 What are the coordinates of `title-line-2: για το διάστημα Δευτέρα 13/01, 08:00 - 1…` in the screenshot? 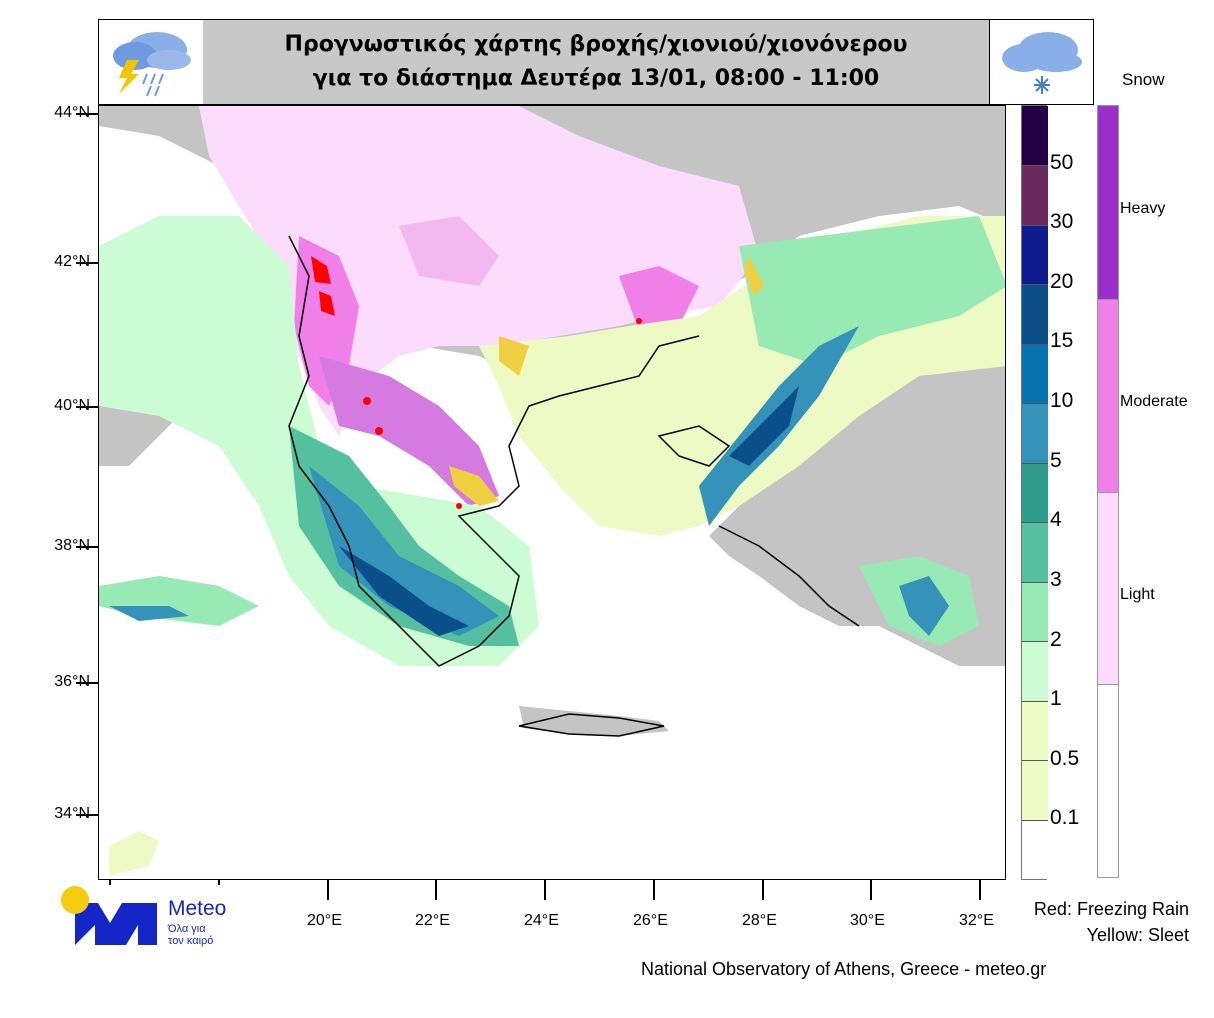 It's located at (596, 78).